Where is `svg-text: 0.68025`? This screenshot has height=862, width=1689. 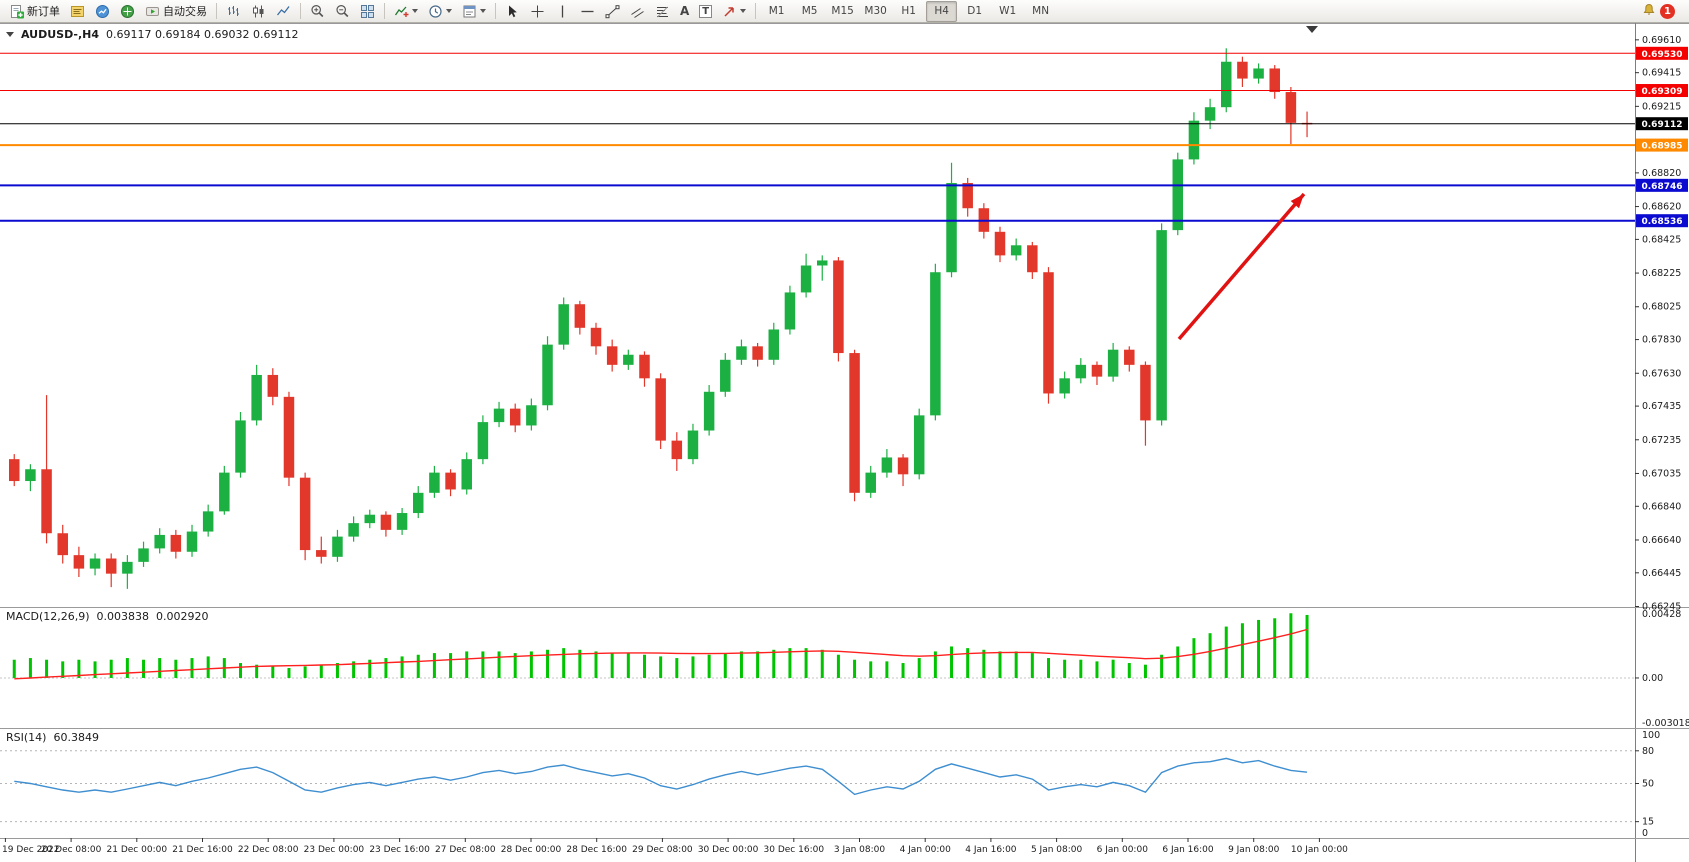 svg-text: 0.68025 is located at coordinates (1661, 307).